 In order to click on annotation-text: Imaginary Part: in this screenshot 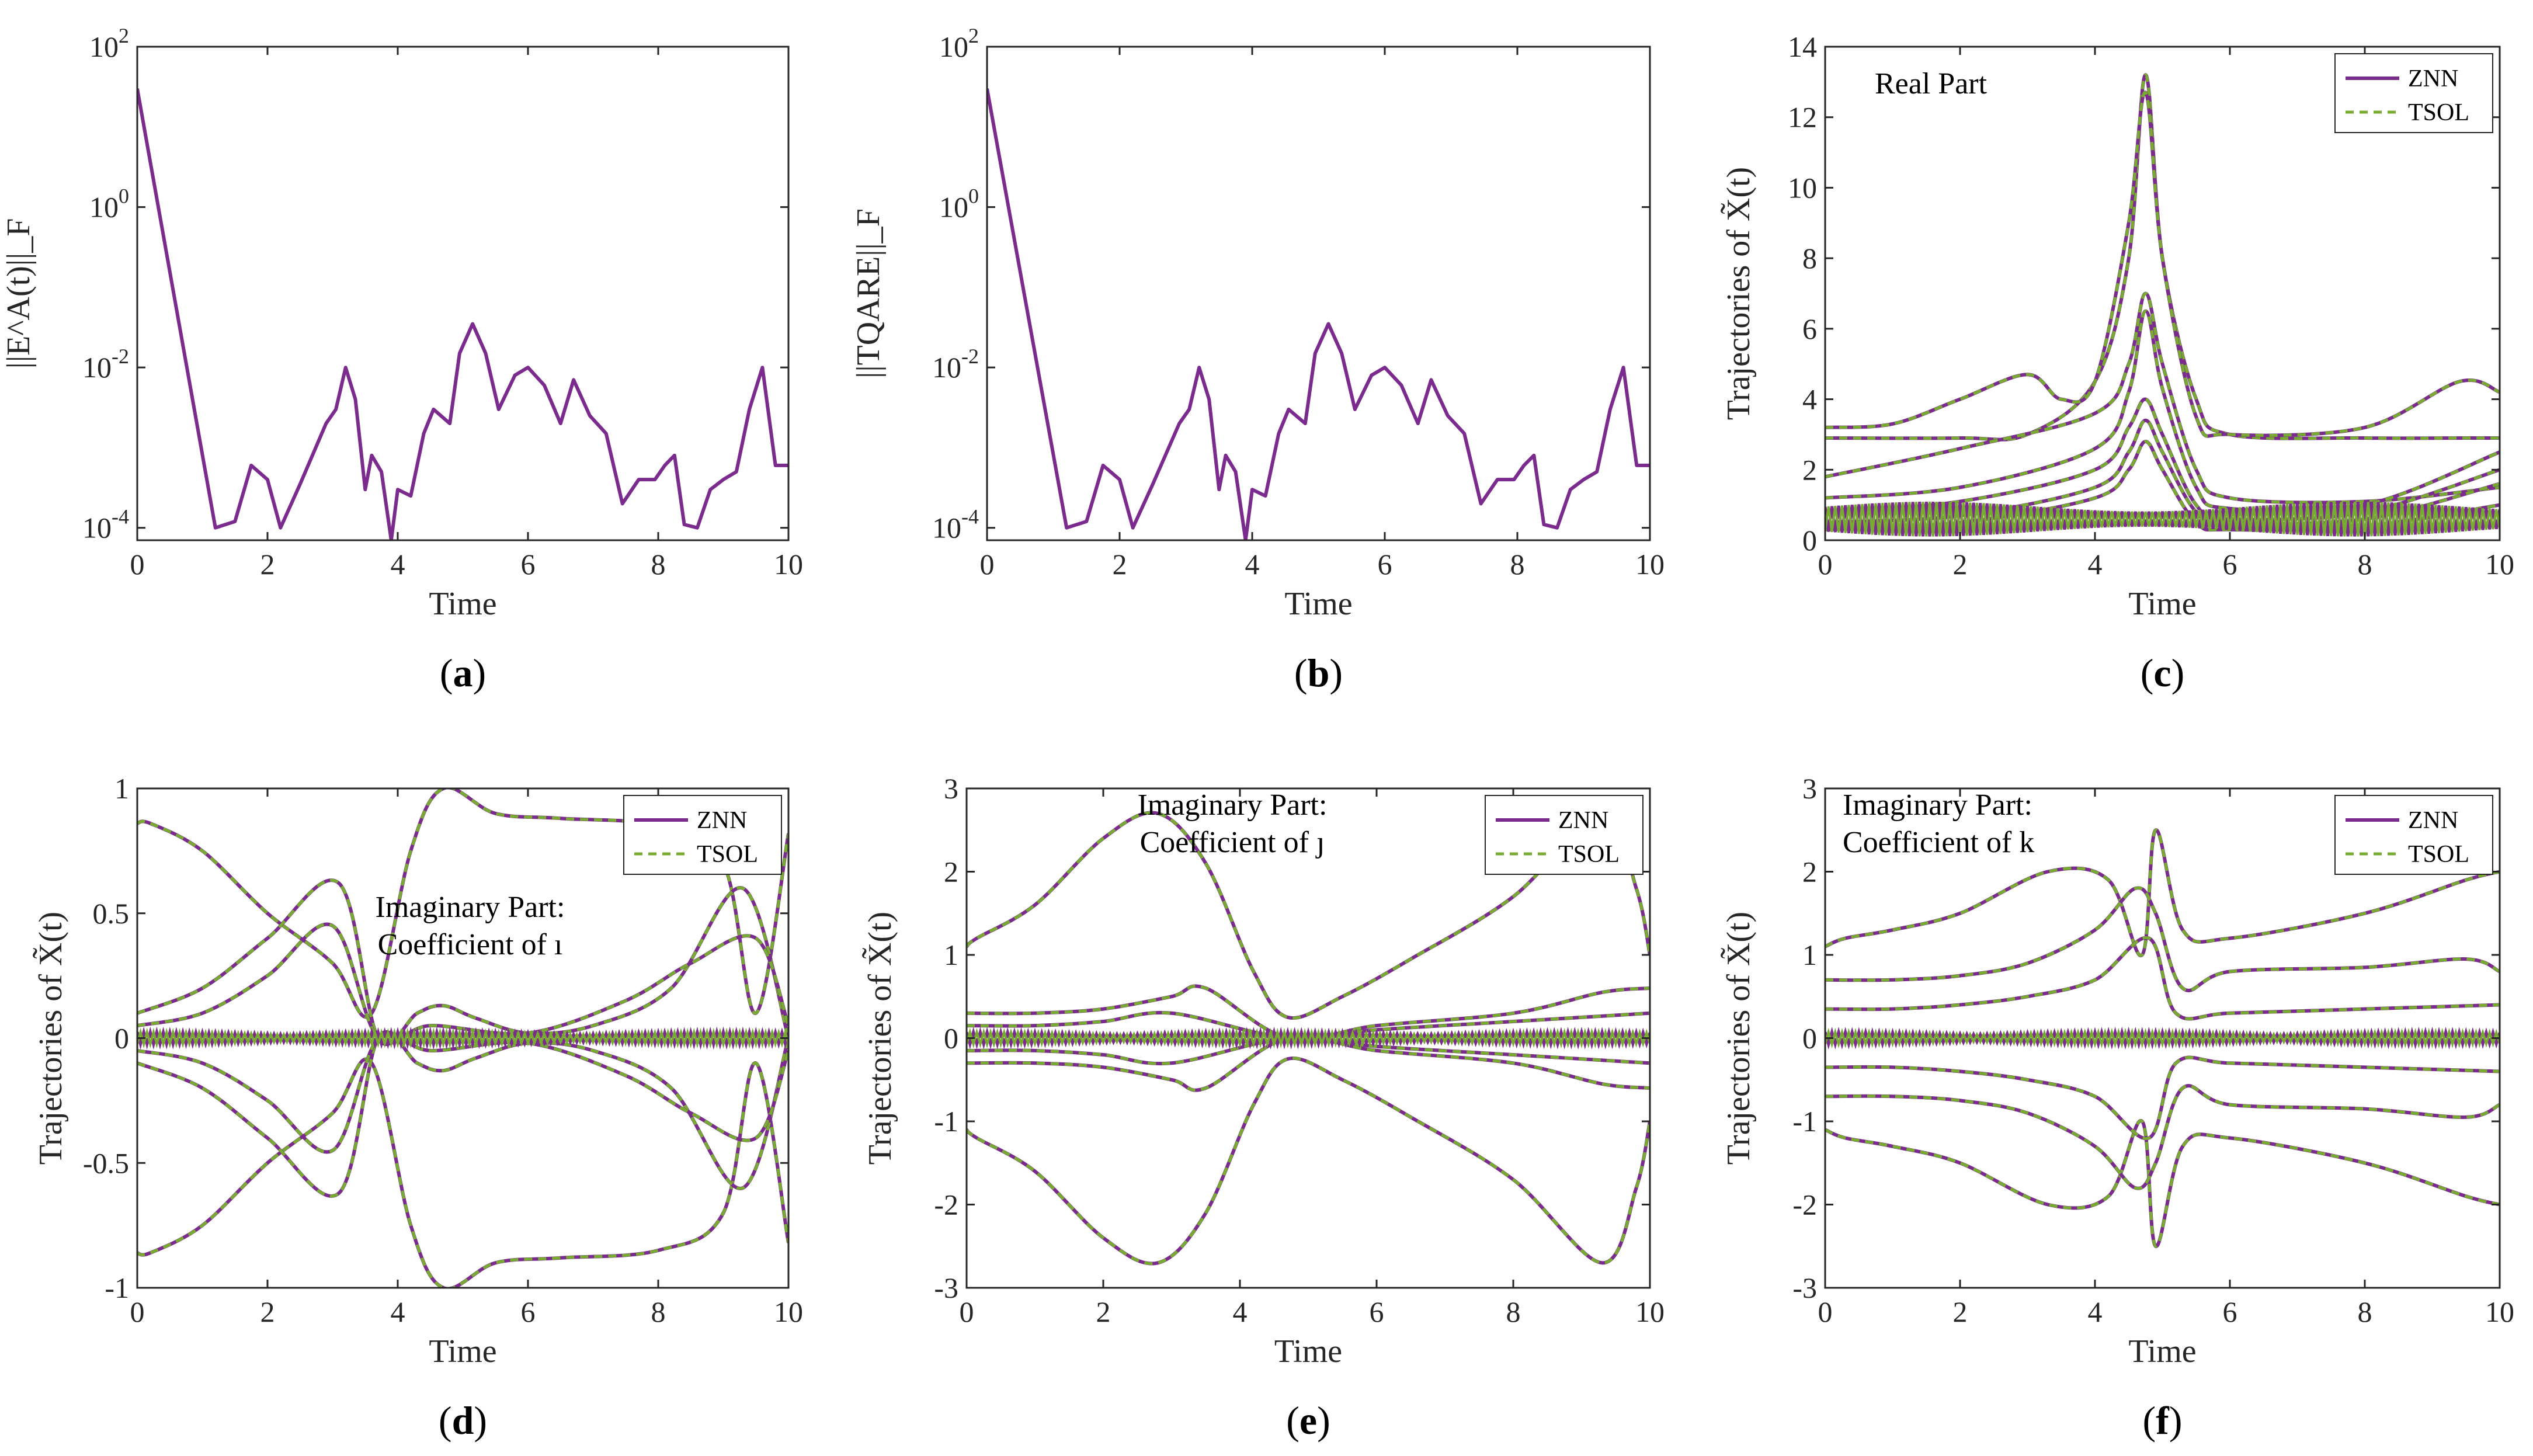, I will do `click(1233, 805)`.